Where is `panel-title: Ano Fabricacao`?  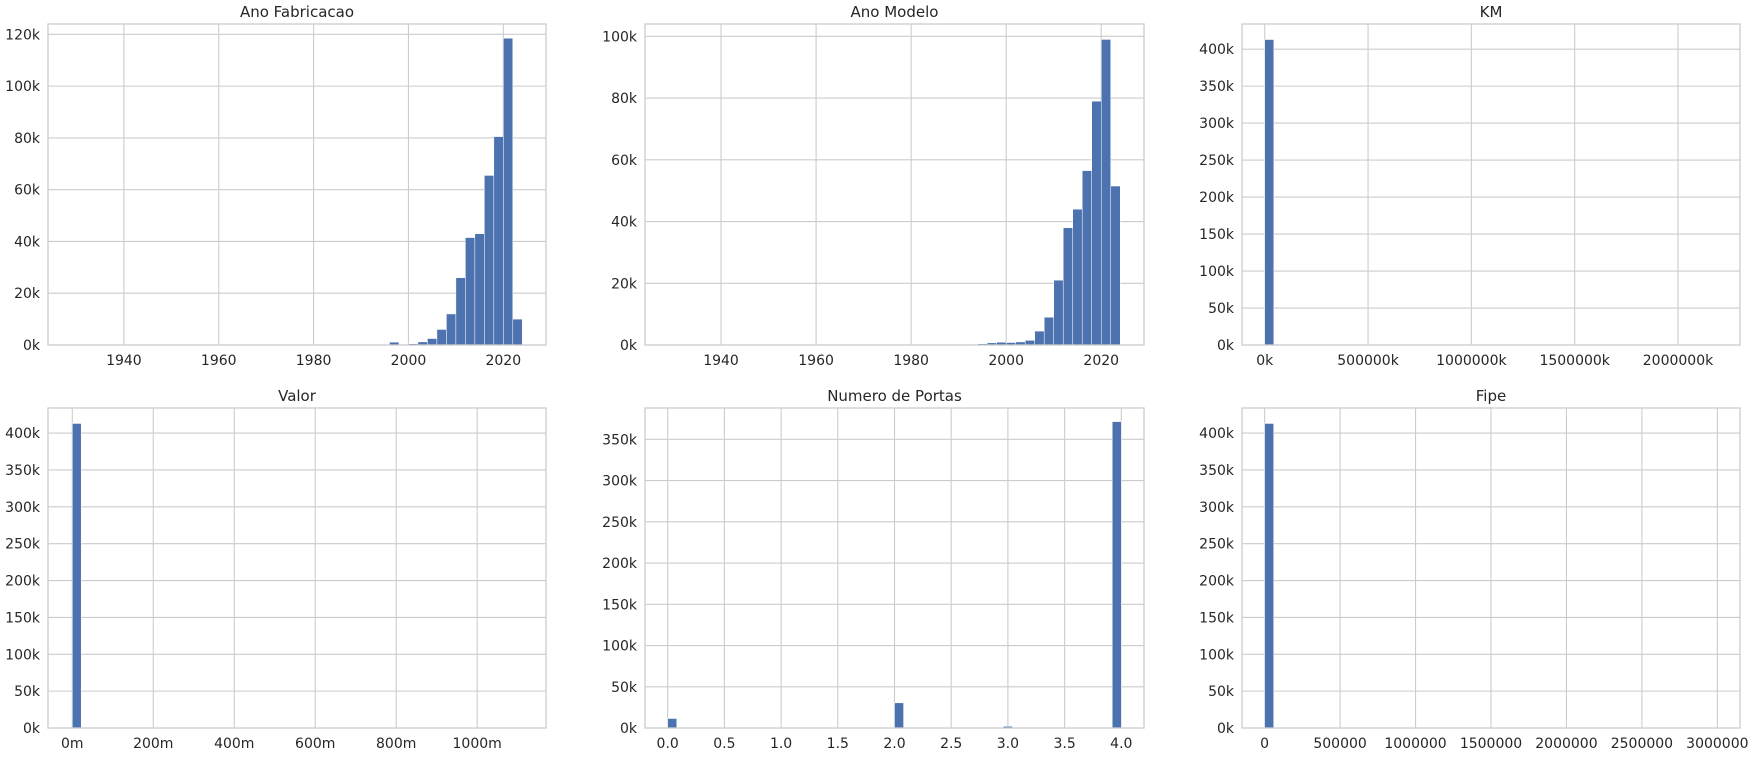
panel-title: Ano Fabricacao is located at coordinates (297, 12).